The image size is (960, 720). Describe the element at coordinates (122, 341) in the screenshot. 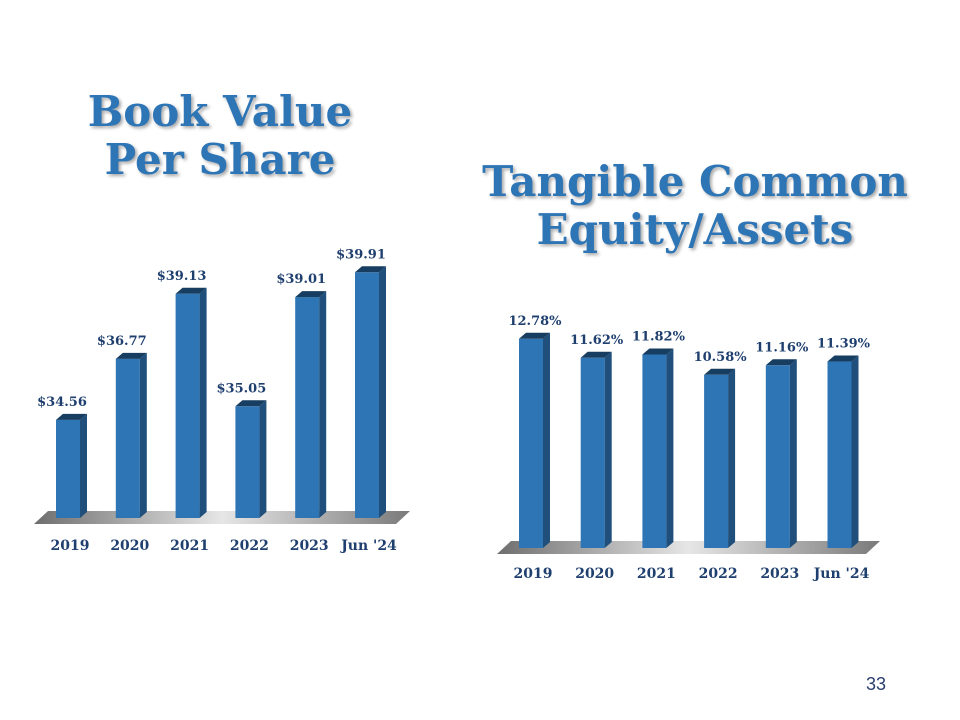

I see `data-label: $36.77` at that location.